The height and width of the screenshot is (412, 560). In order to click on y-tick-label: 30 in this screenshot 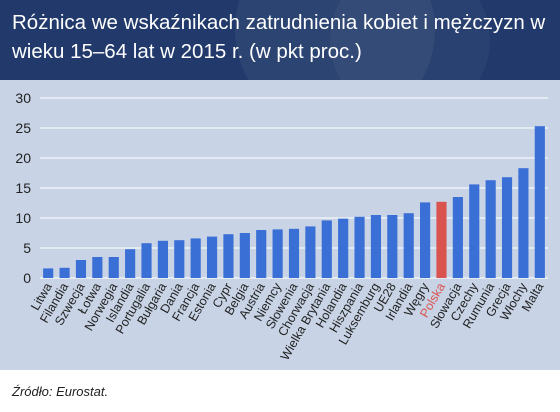, I will do `click(23, 98)`.